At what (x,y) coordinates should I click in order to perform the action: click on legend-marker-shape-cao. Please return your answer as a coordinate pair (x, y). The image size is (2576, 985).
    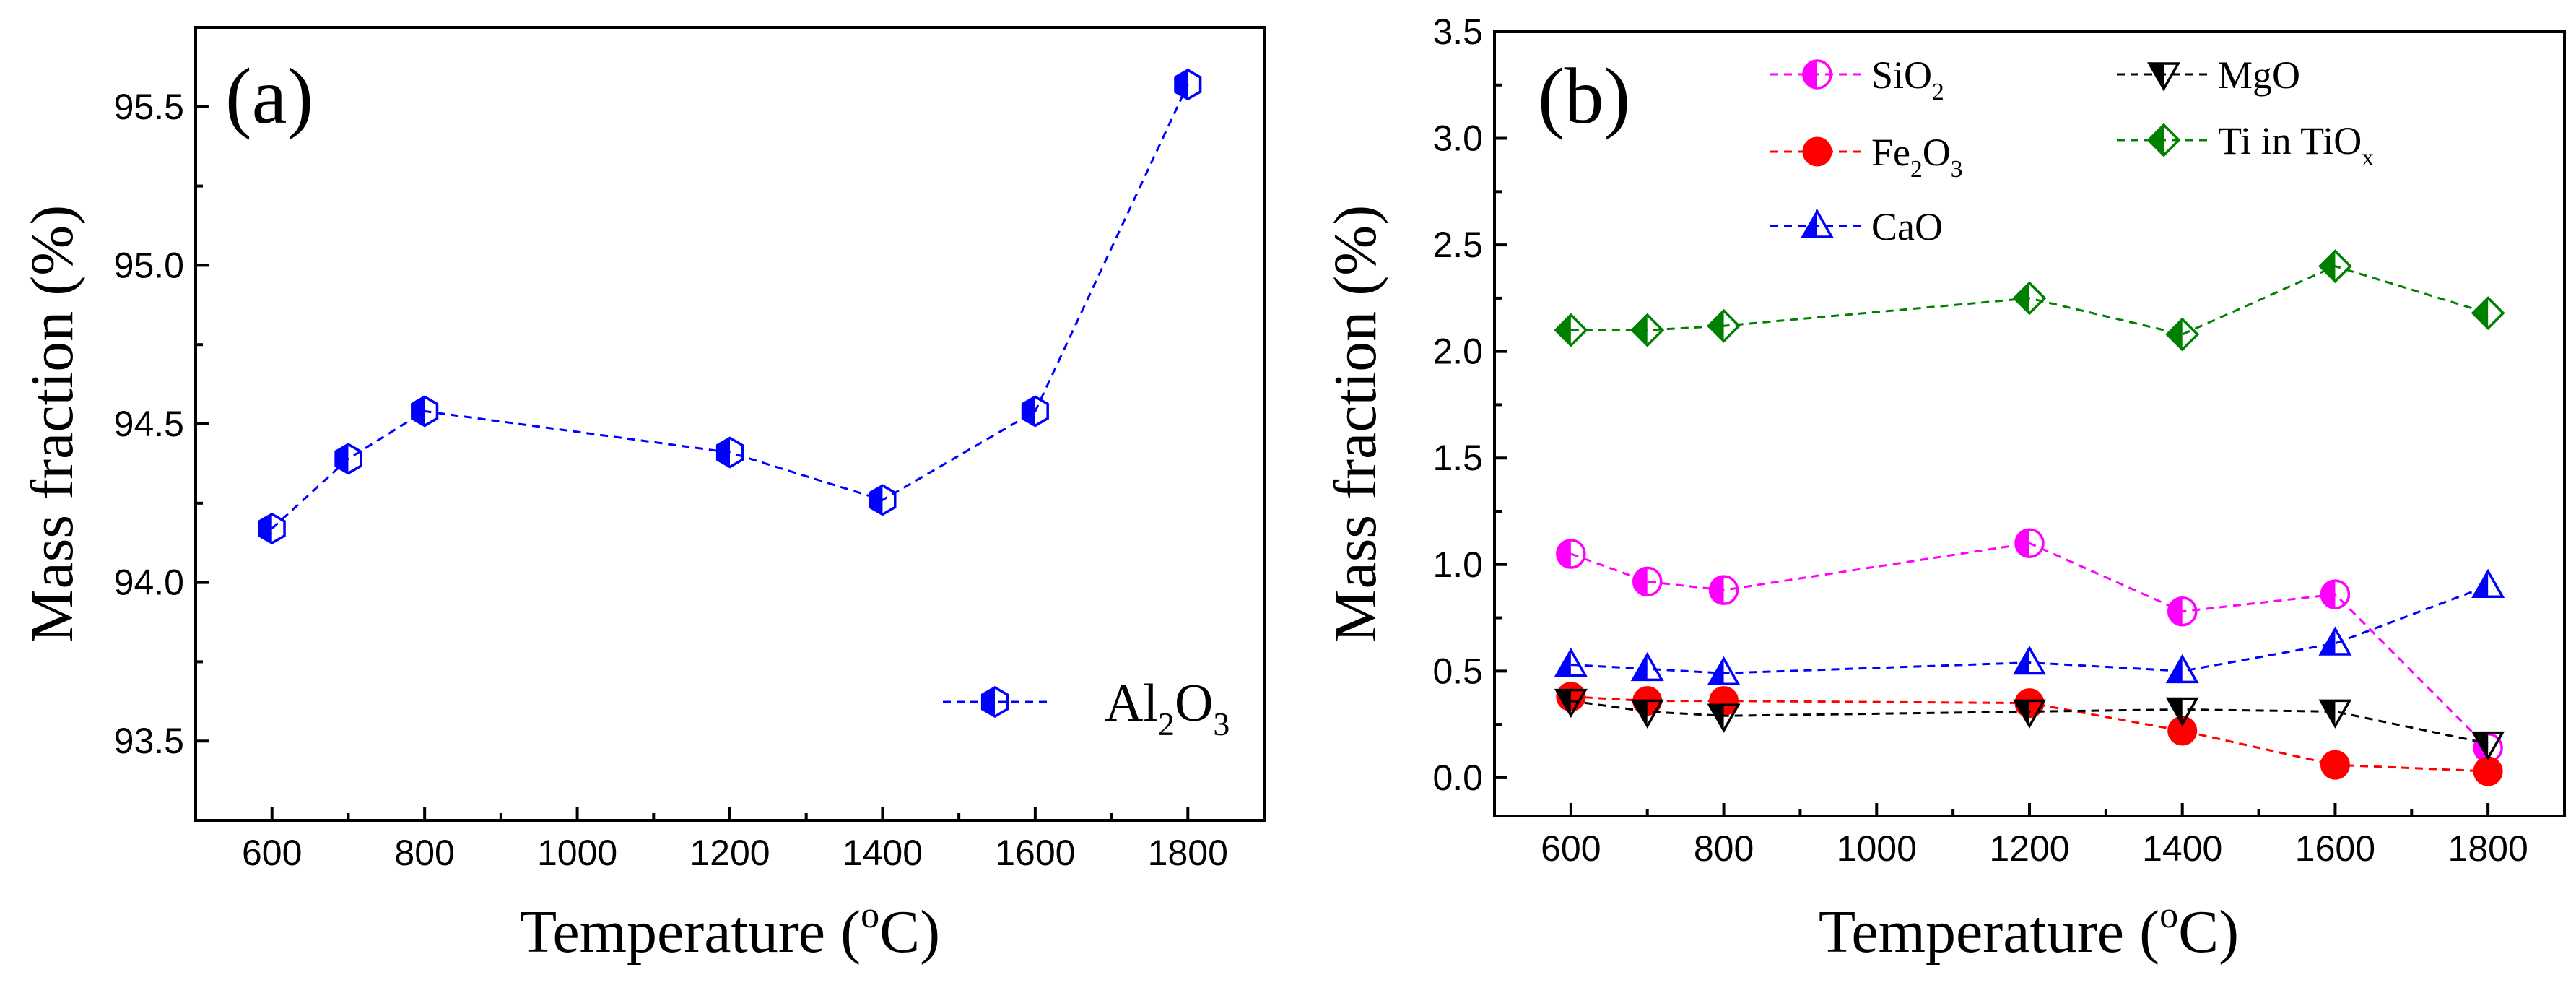
    Looking at the image, I should click on (1817, 223).